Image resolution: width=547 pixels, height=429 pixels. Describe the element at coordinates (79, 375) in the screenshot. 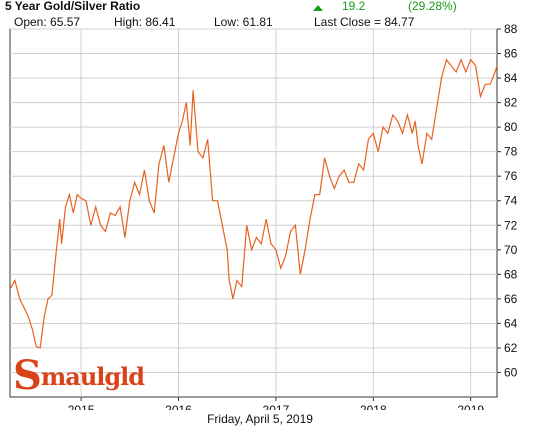

I see `smaulgld-logo: Smaulgld` at that location.